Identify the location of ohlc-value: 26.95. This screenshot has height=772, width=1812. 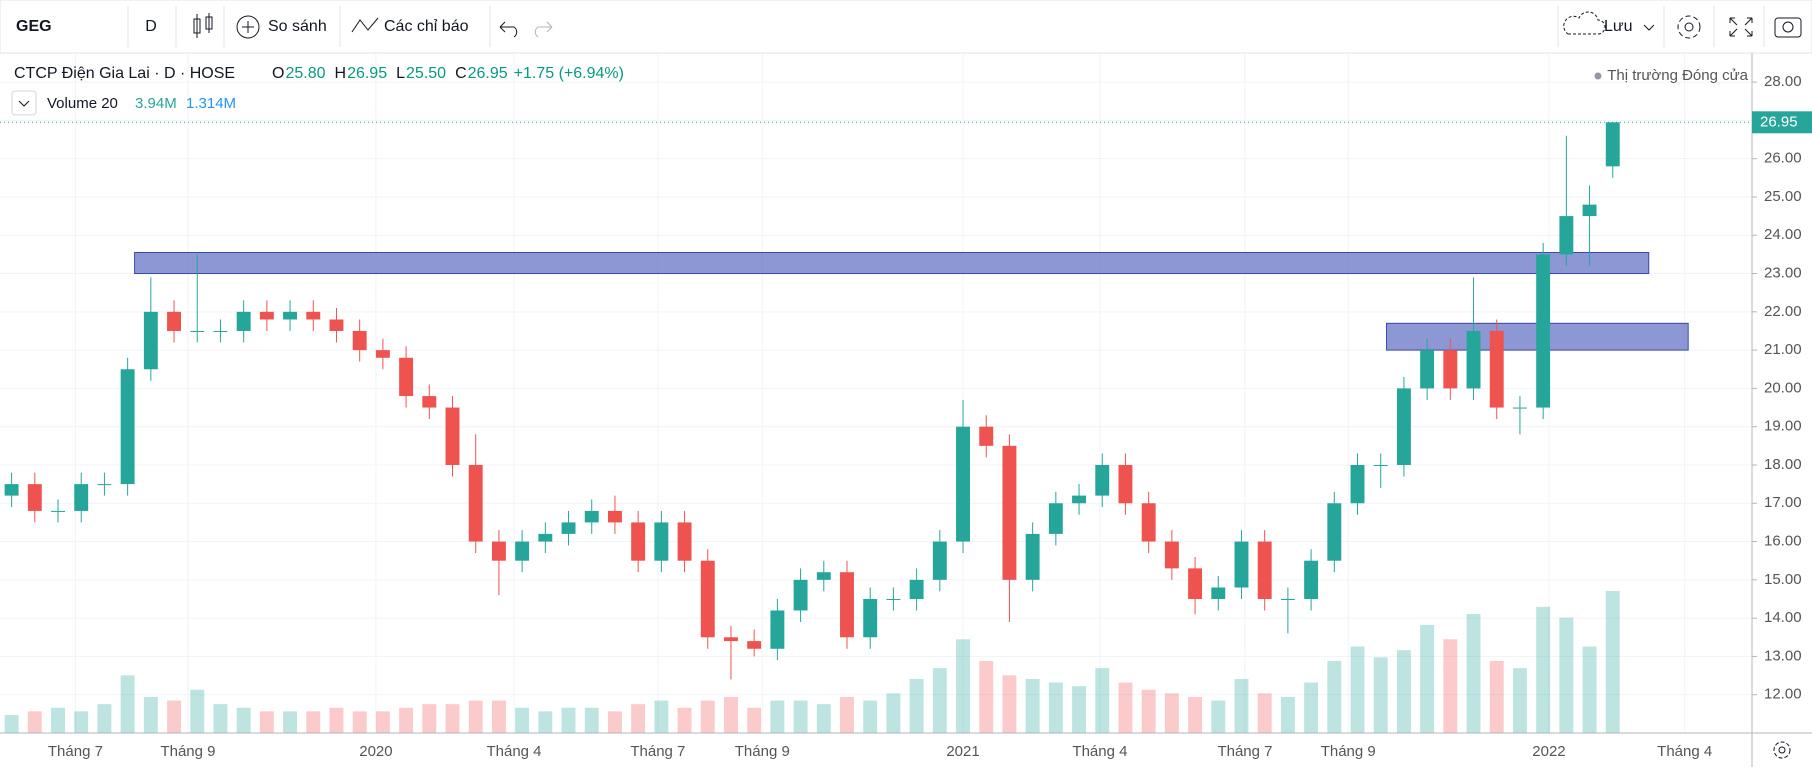
(367, 73).